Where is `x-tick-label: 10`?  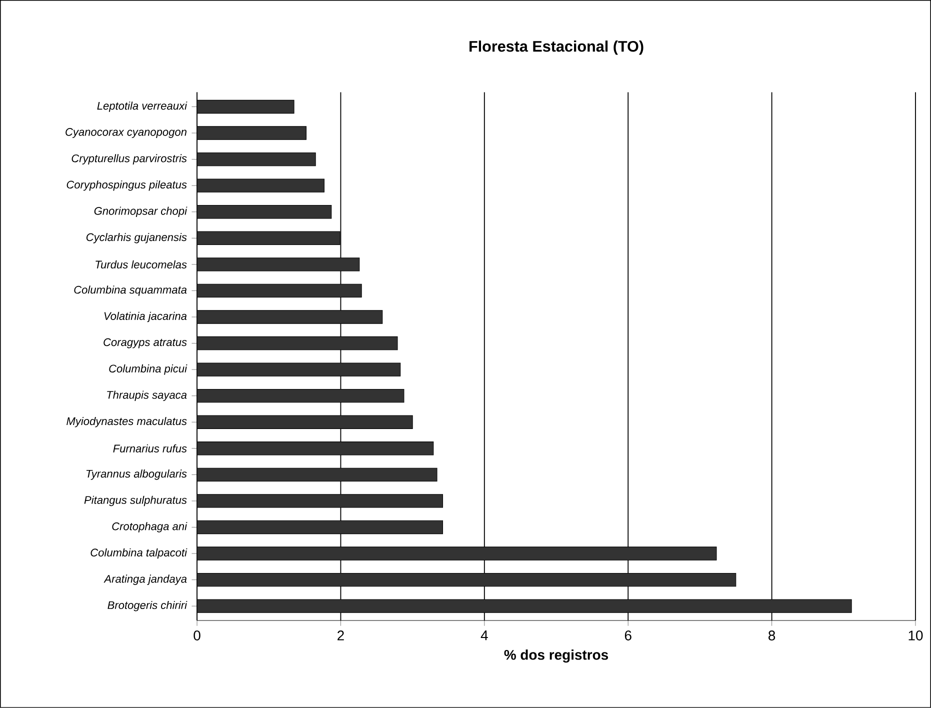 x-tick-label: 10 is located at coordinates (915, 635).